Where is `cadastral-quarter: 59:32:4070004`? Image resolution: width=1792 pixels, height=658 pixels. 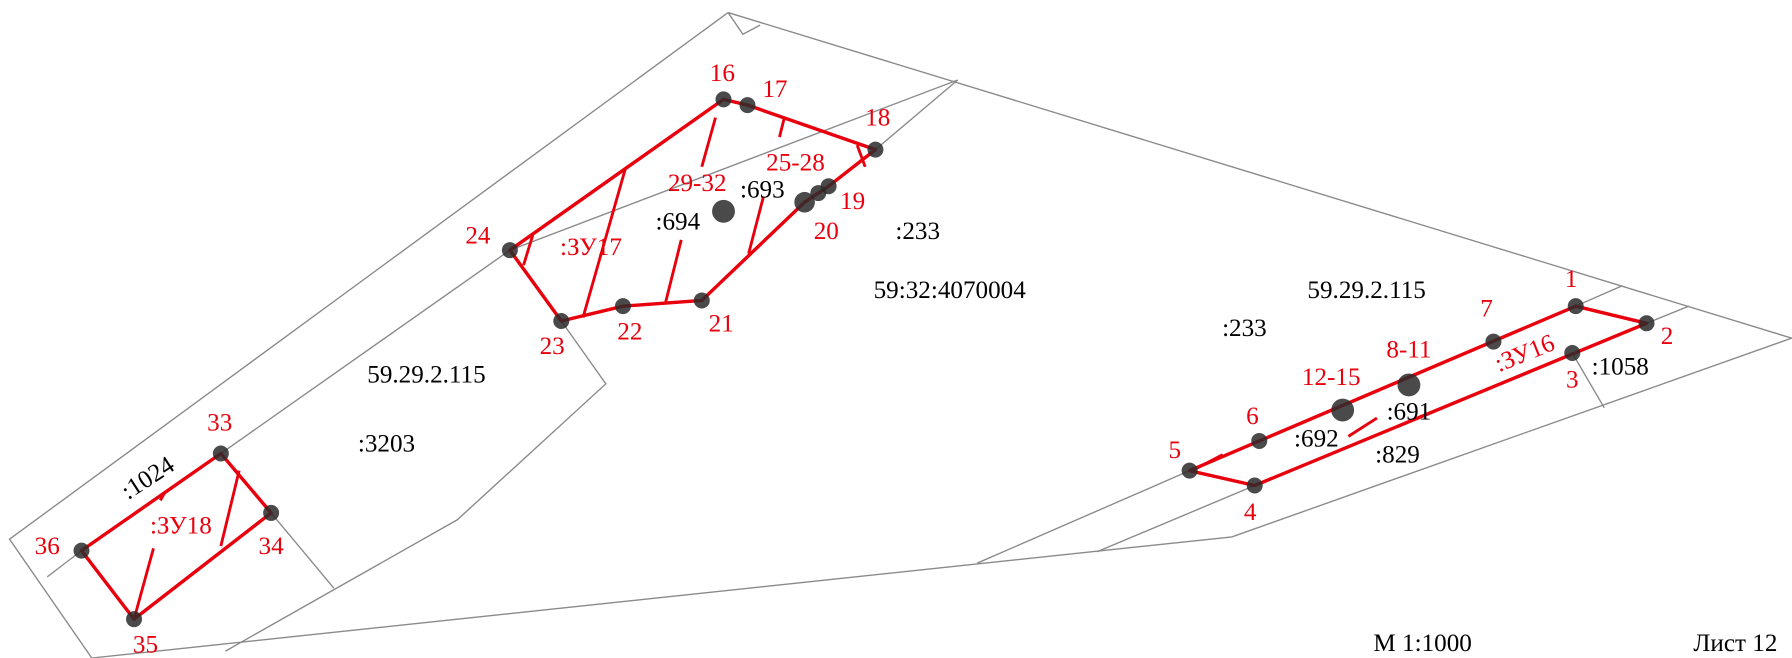
cadastral-quarter: 59:32:4070004 is located at coordinates (950, 290).